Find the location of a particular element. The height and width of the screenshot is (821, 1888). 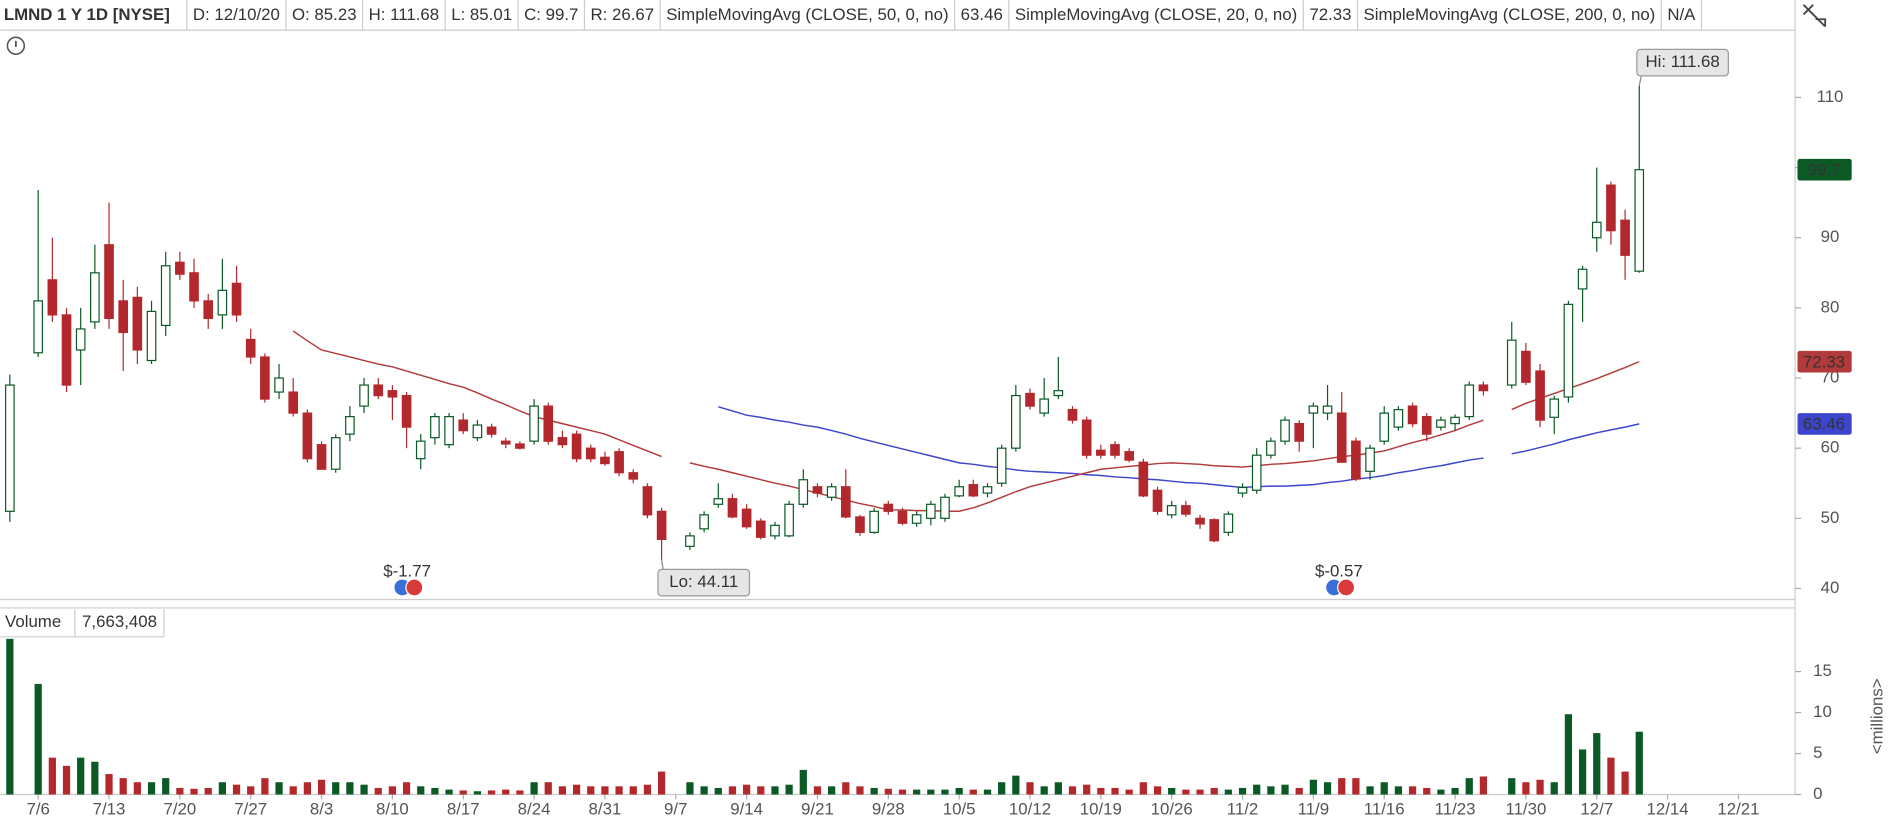

volume-tick-label: 5 is located at coordinates (1817, 752).